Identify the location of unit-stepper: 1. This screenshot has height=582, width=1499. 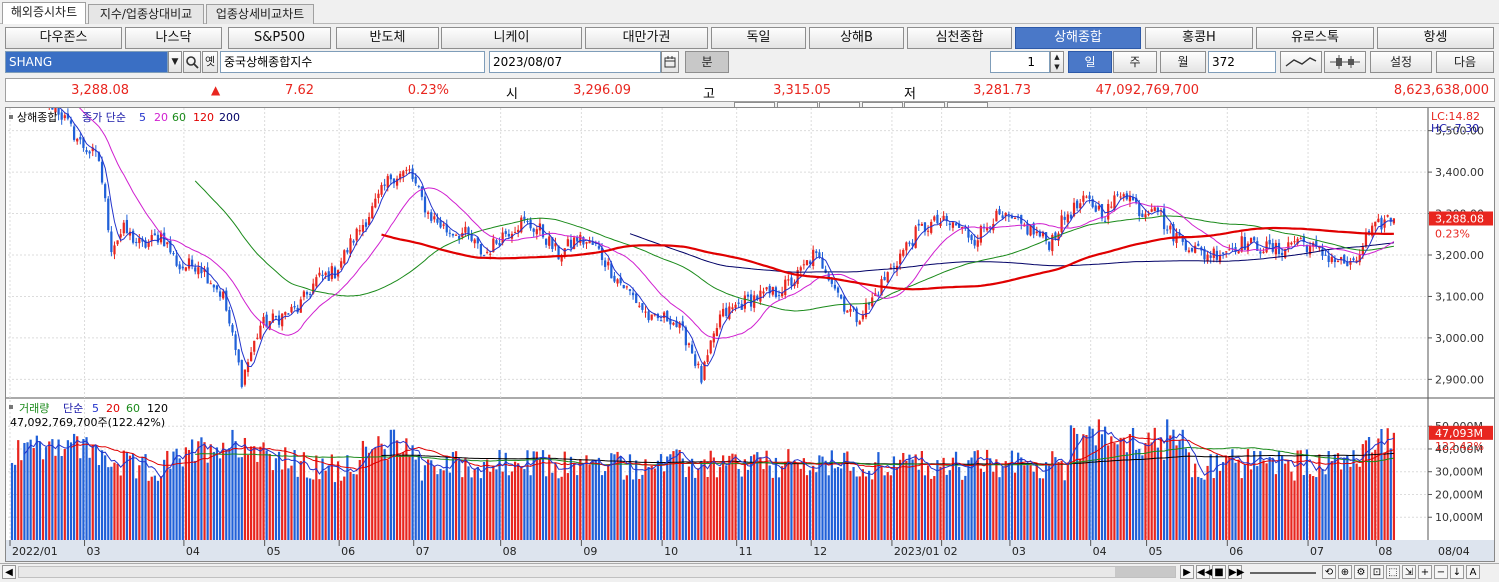
(1020, 62).